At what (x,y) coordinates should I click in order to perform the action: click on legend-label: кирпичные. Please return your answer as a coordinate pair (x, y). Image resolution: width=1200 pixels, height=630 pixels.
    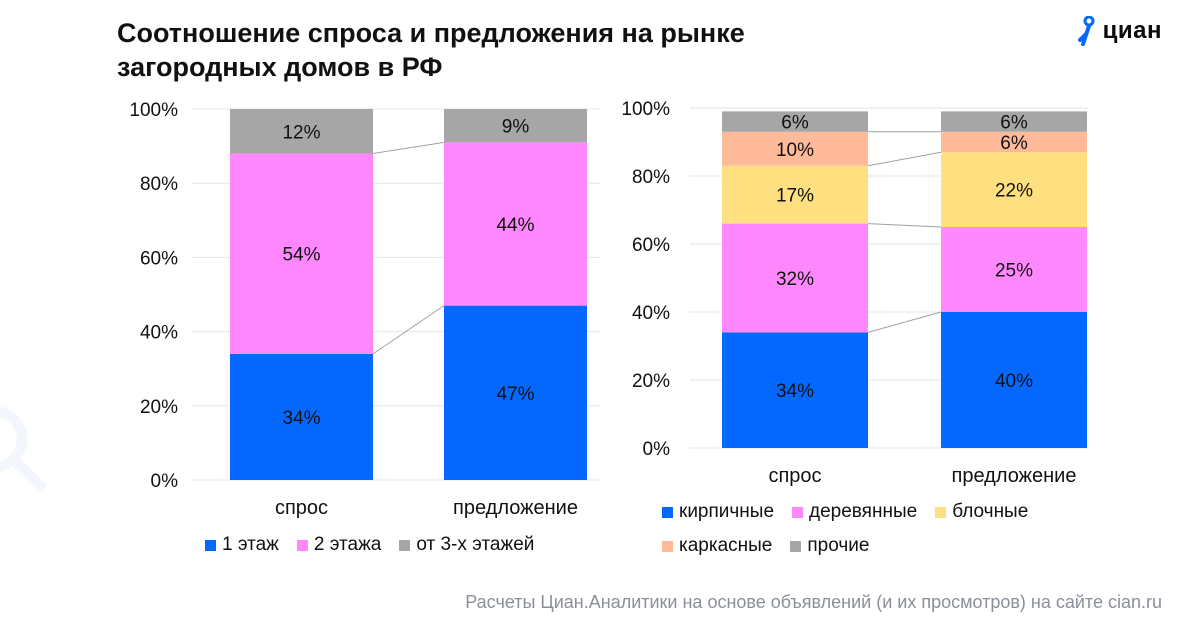
    Looking at the image, I should click on (727, 511).